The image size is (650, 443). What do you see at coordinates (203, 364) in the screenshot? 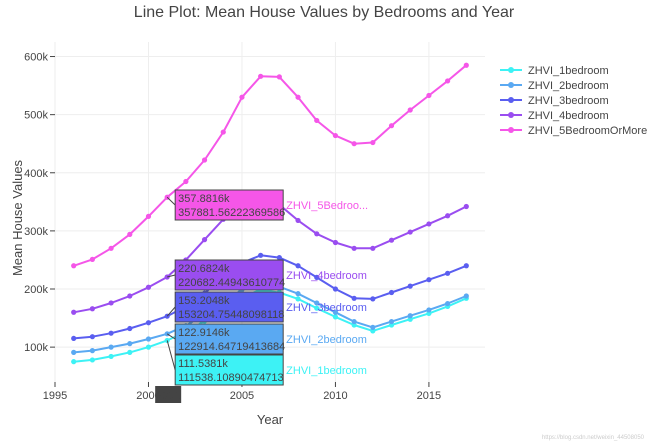
I see `hover-value-short: 111.5381k` at bounding box center [203, 364].